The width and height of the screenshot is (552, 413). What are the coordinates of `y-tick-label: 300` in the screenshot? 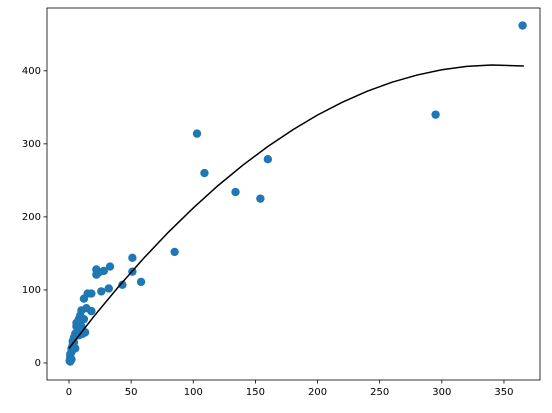 It's located at (31, 144).